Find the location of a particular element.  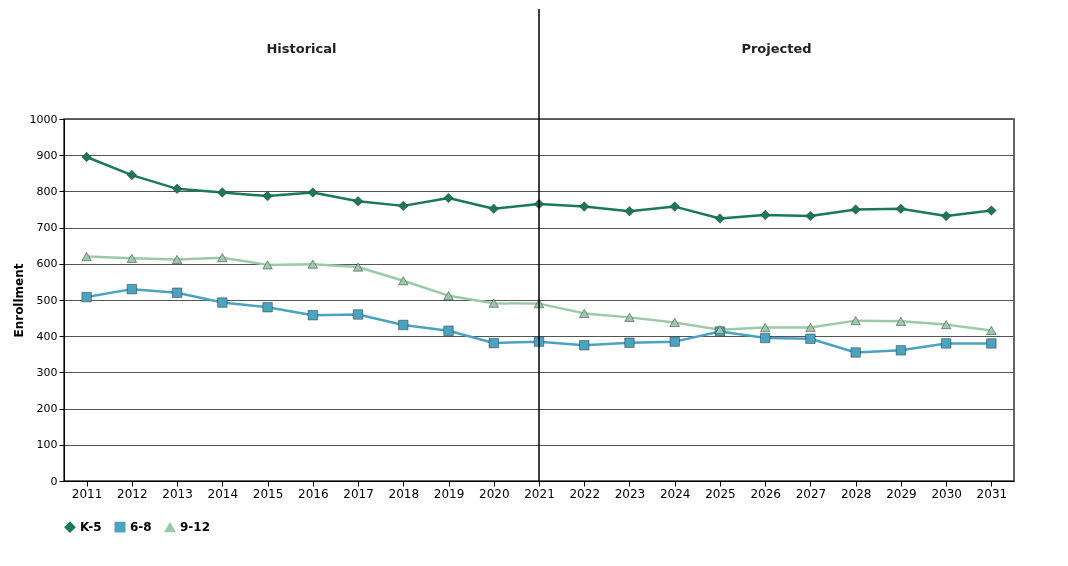

y-tick-label: 700 is located at coordinates (47, 228).